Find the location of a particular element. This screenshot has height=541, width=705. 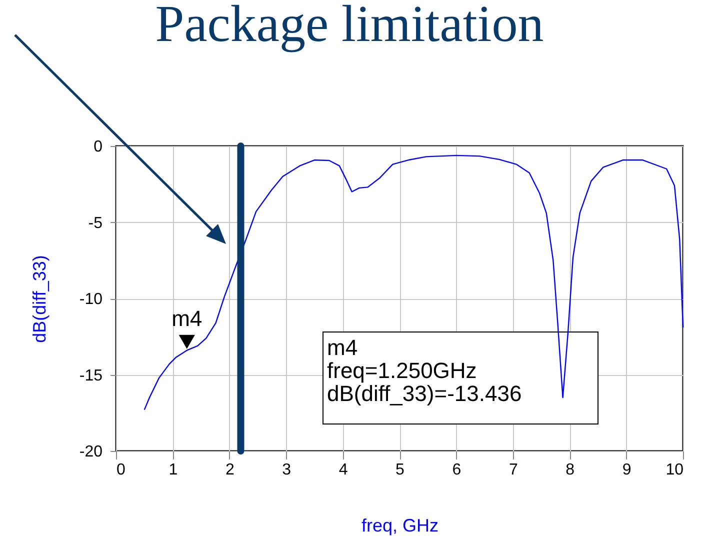

y-axis-title: dB(diff_33) is located at coordinates (39, 299).